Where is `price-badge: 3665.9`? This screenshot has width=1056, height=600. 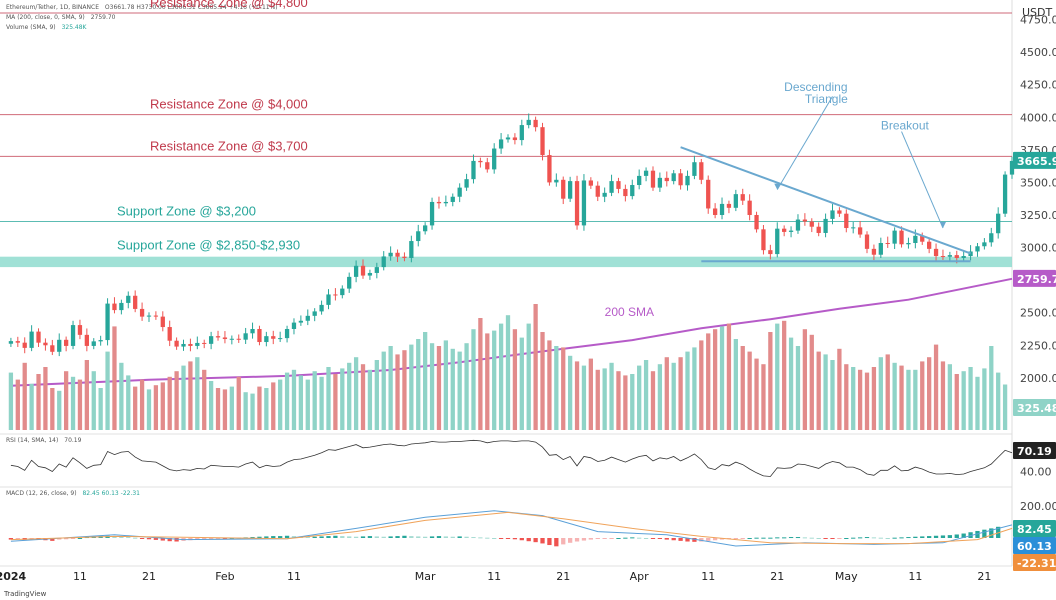
price-badge: 3665.9 is located at coordinates (1036, 161).